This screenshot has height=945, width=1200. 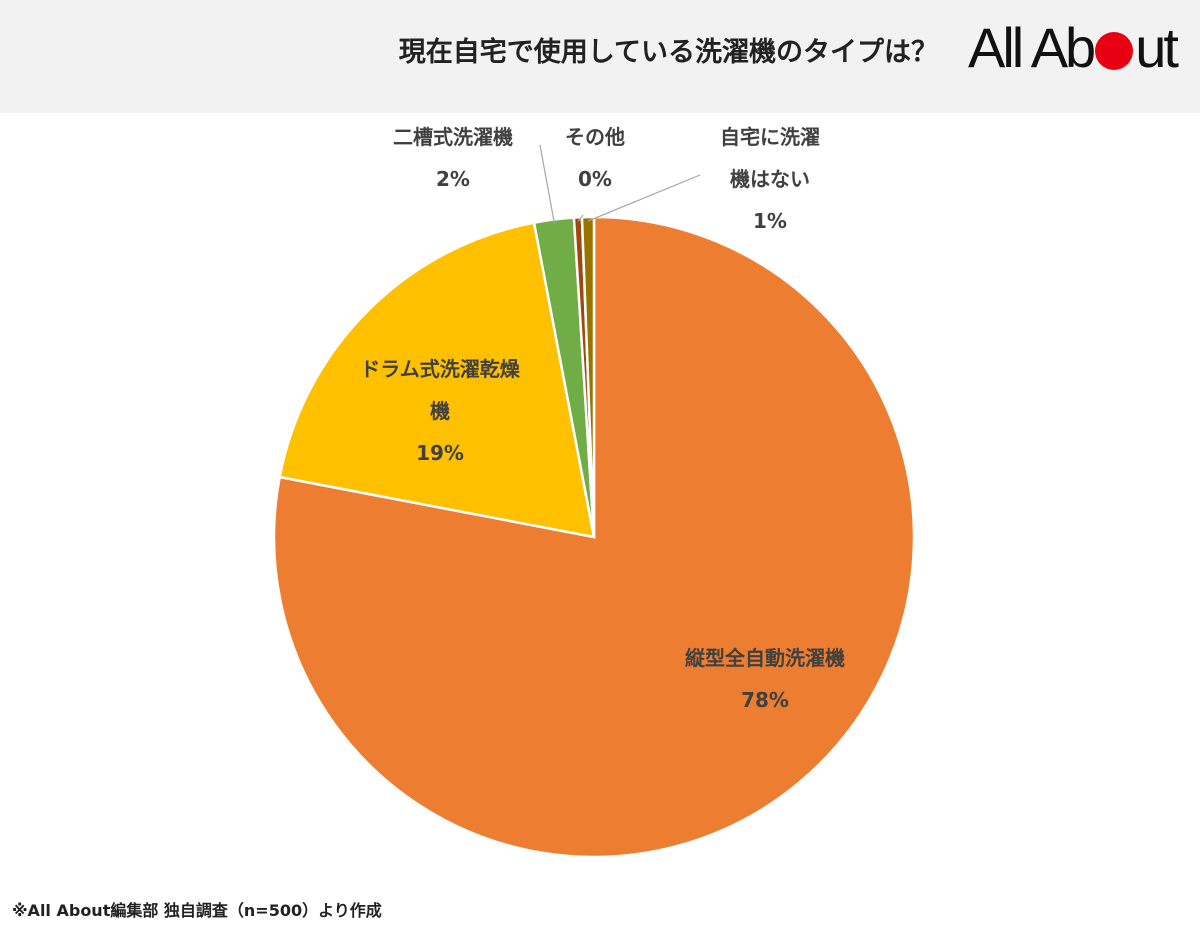 What do you see at coordinates (197, 910) in the screenshot?
I see `source-footnote: ※All About編集部 独自調査（n=500）より作成` at bounding box center [197, 910].